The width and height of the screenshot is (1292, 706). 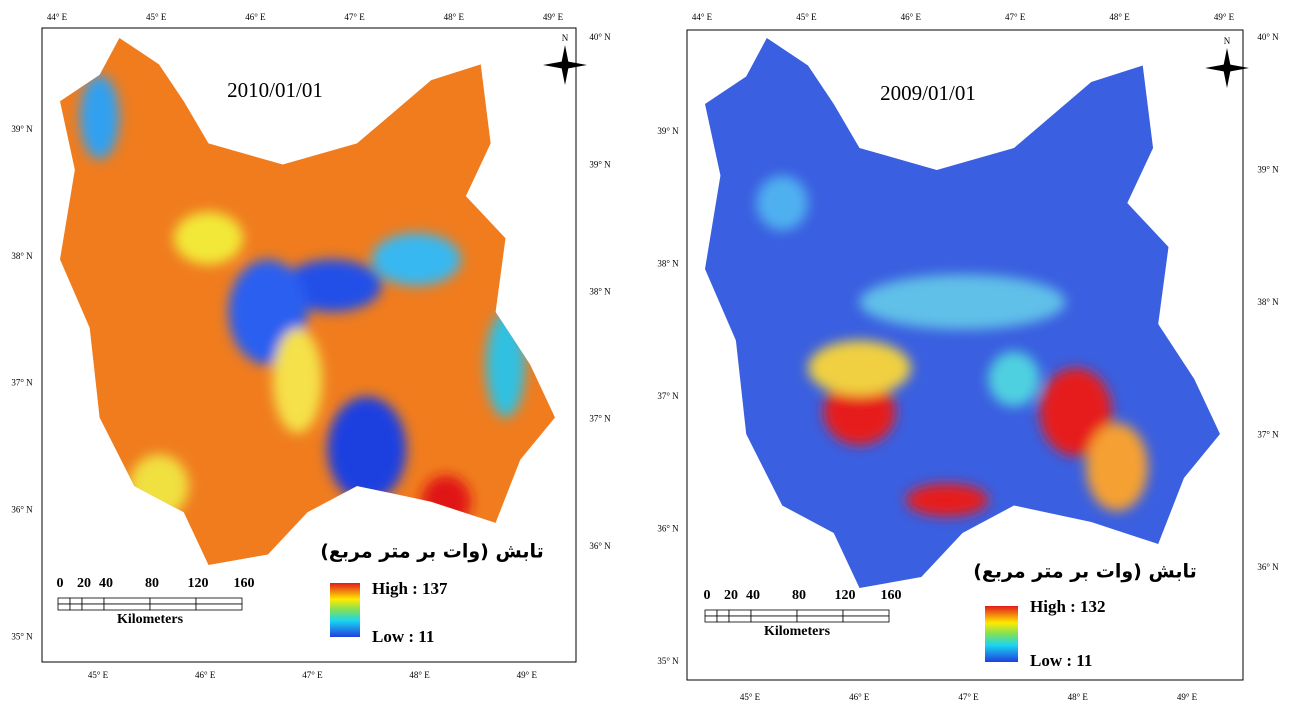 I want to click on bottom-tick-label: 45° E, so click(x=98, y=675).